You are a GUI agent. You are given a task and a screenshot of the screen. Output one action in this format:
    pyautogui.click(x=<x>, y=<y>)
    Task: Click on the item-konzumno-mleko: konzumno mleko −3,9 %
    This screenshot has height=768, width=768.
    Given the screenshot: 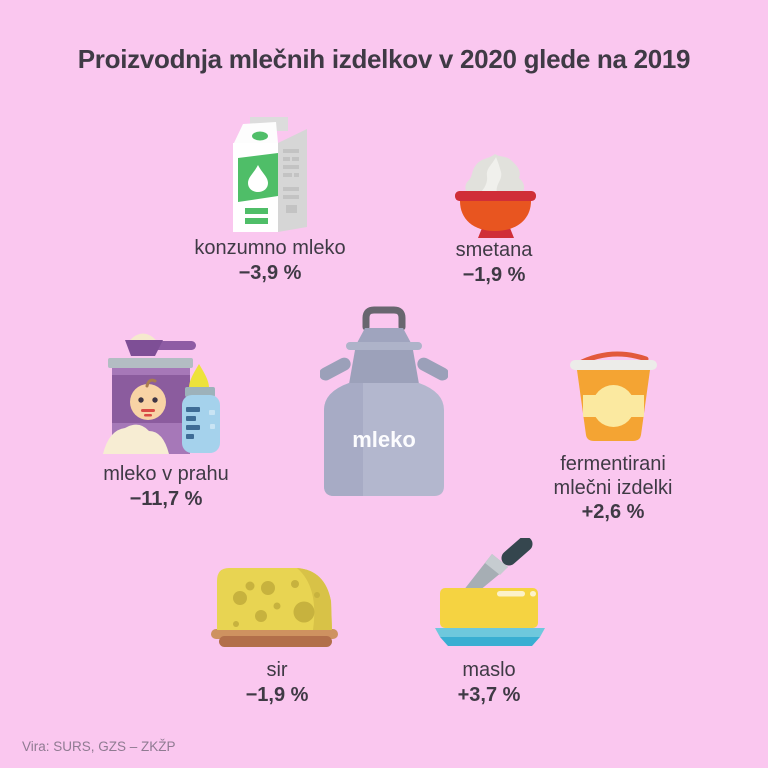 What is the action you would take?
    pyautogui.click(x=270, y=261)
    